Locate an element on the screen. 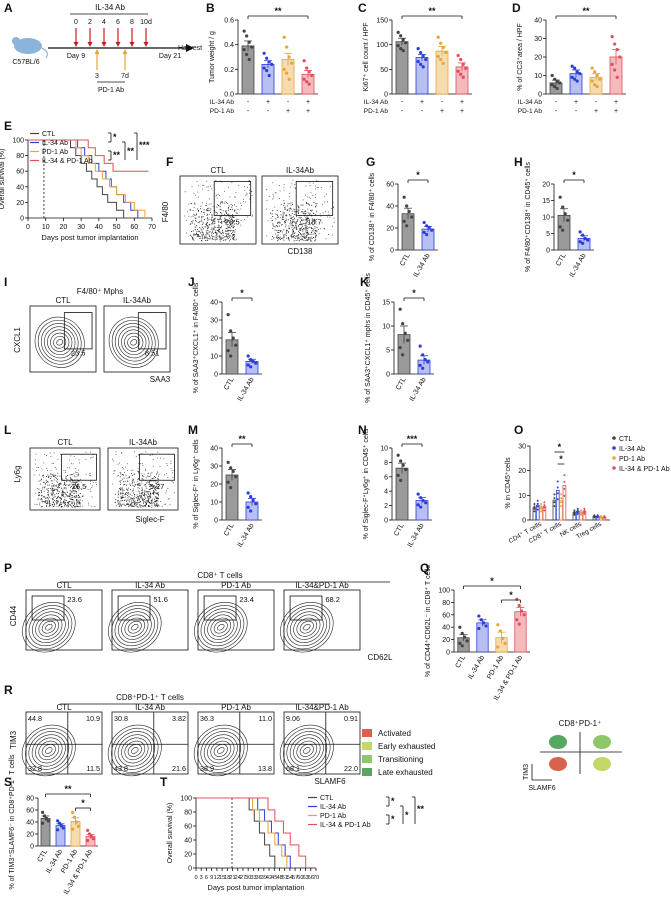 This screenshot has width=671, height=900. y-tick-label: 80 is located at coordinates (446, 603).